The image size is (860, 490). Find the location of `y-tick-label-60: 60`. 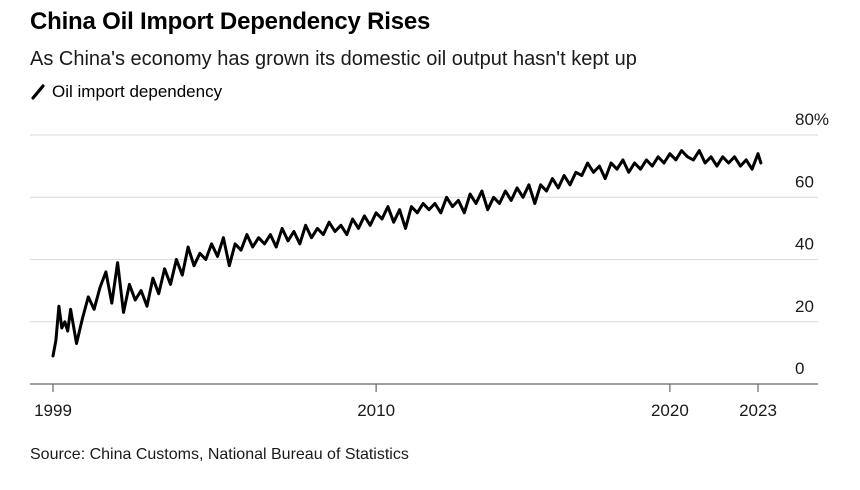

y-tick-label-60: 60 is located at coordinates (804, 181).